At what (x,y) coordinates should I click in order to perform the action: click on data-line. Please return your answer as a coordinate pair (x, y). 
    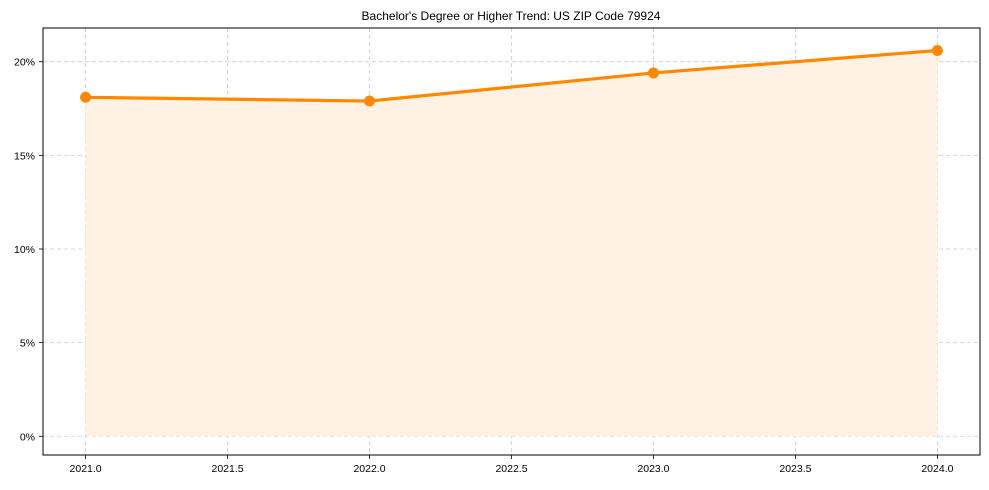
    Looking at the image, I should click on (511, 75).